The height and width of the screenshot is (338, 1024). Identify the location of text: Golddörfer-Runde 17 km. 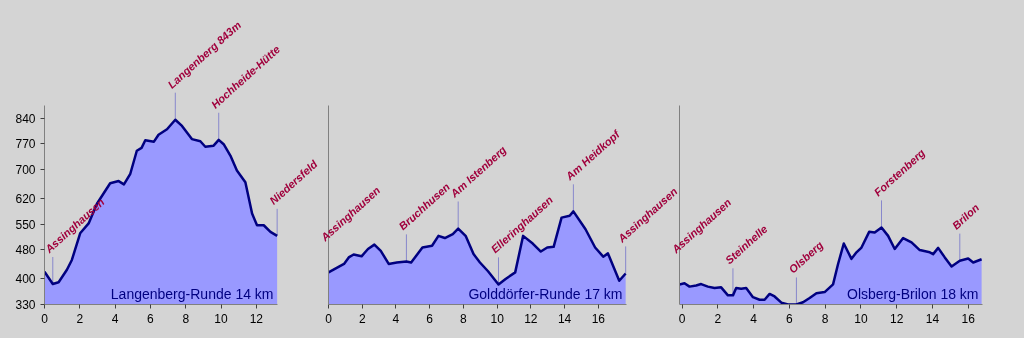
(545, 293).